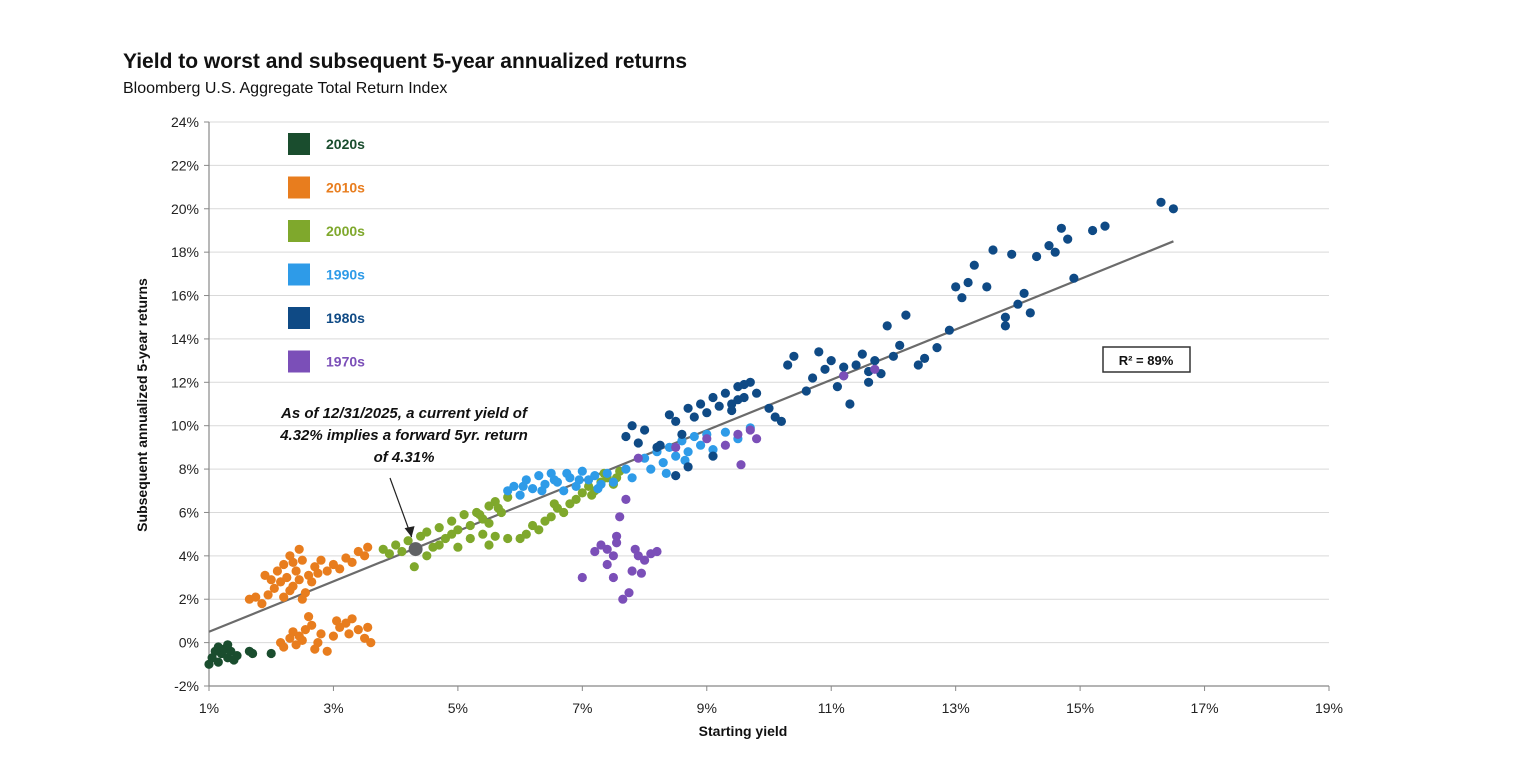  Describe the element at coordinates (1080, 708) in the screenshot. I see `x-tick-label: 15%` at that location.